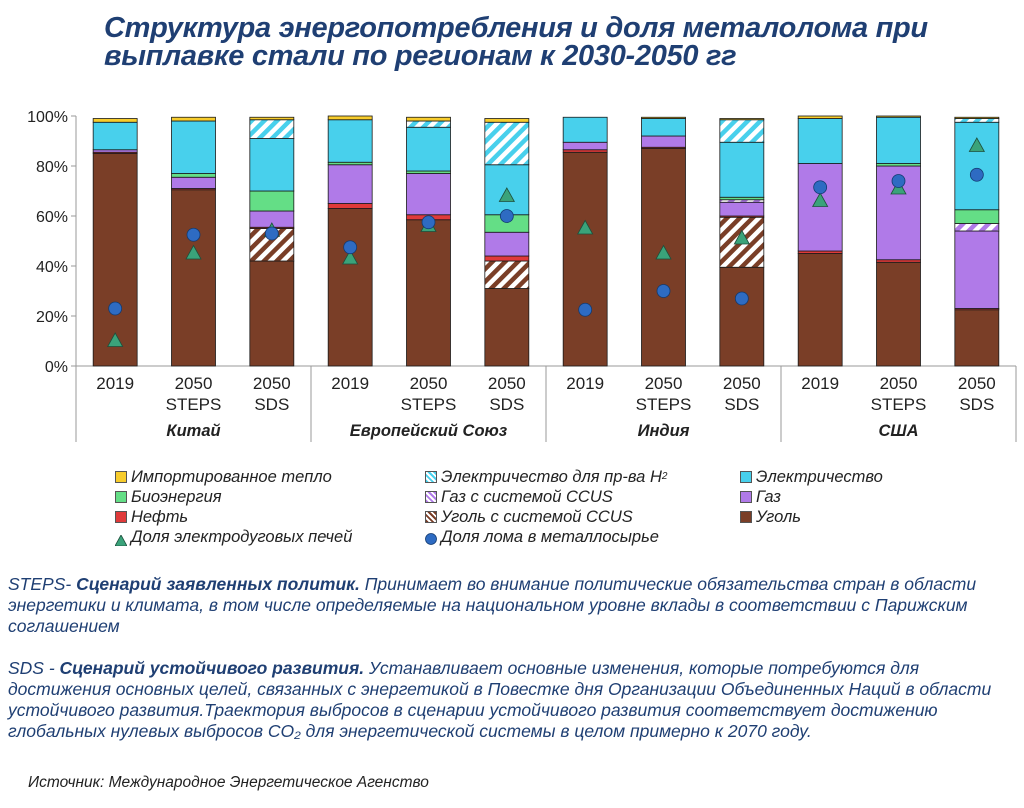  What do you see at coordinates (223, 477) in the screenshot?
I see `legend-item: Импортированное тепло` at bounding box center [223, 477].